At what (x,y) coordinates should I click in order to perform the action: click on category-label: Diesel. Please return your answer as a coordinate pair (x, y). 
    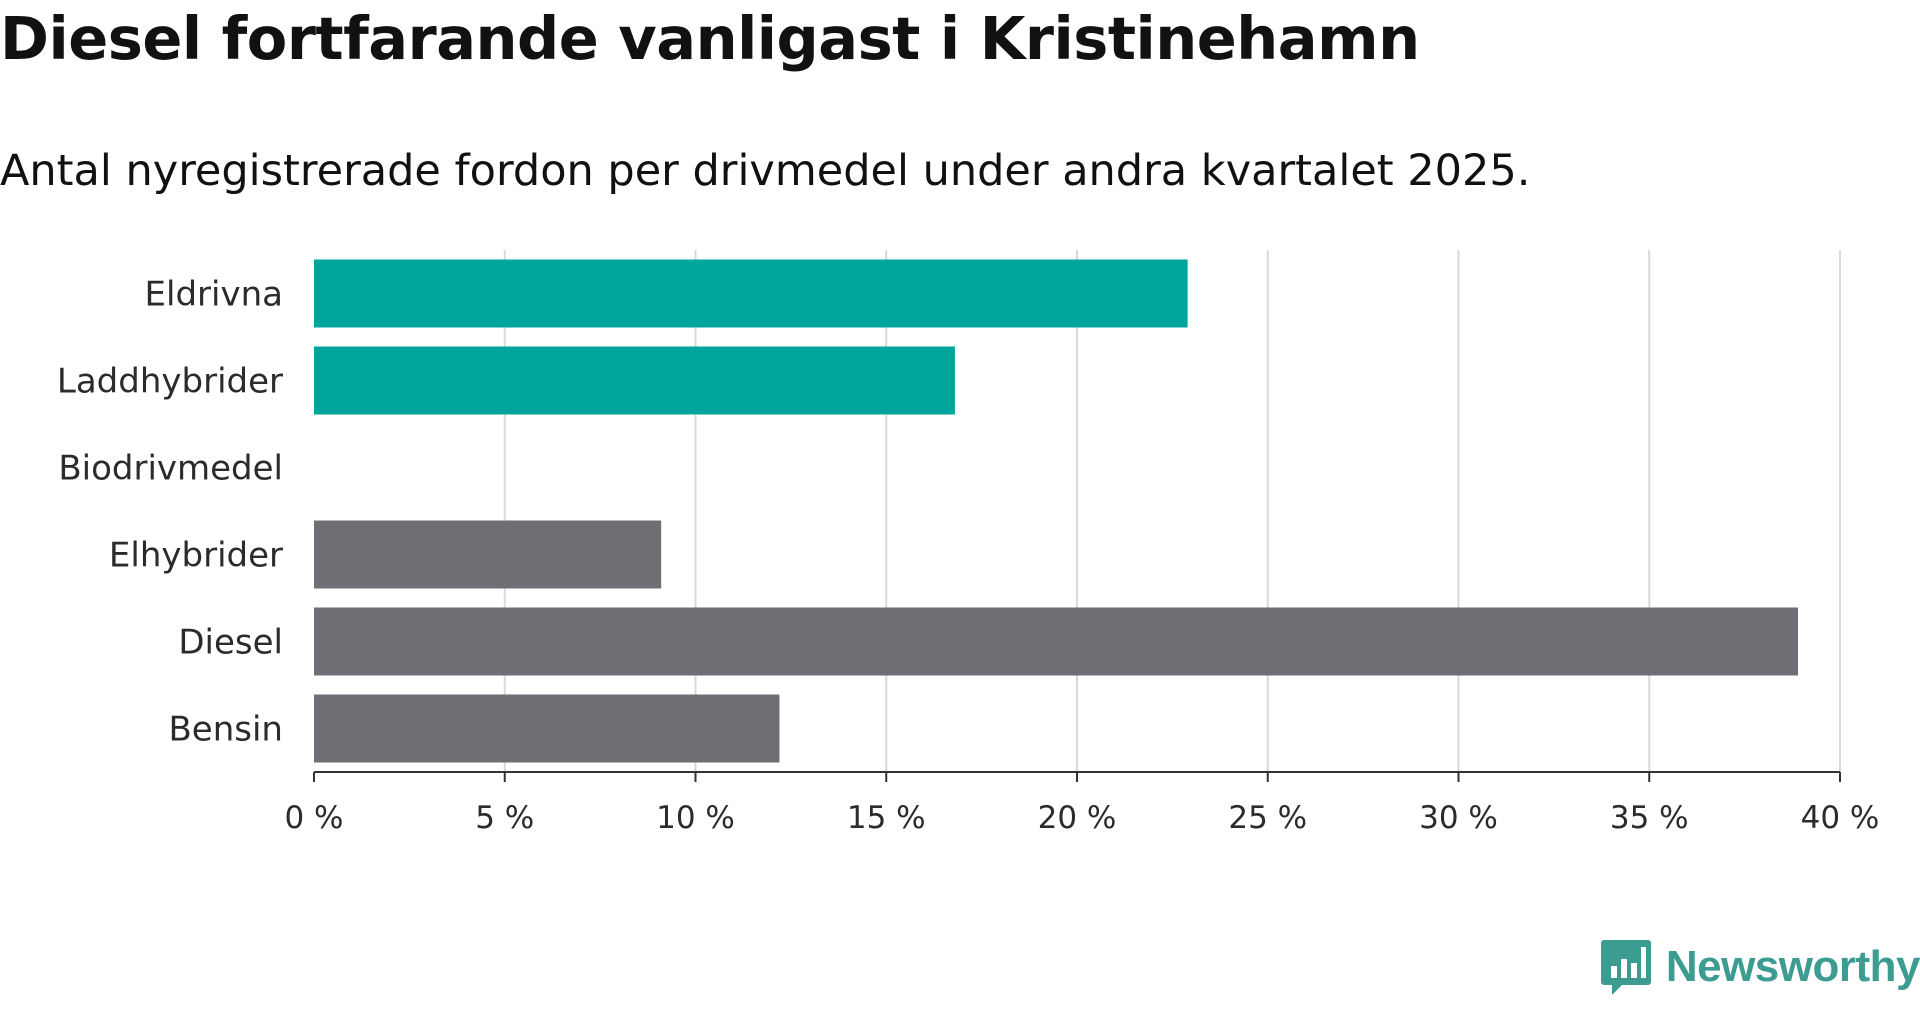
    Looking at the image, I should click on (230, 643).